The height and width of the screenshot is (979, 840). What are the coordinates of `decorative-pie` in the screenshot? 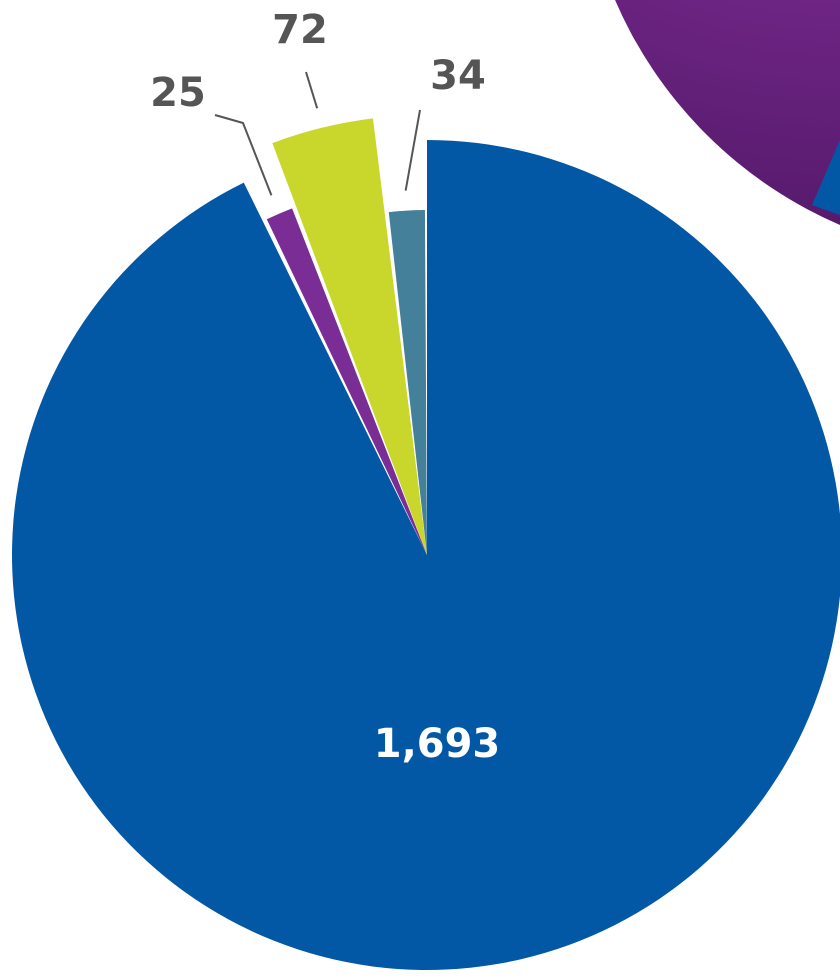 It's located at (727, 112).